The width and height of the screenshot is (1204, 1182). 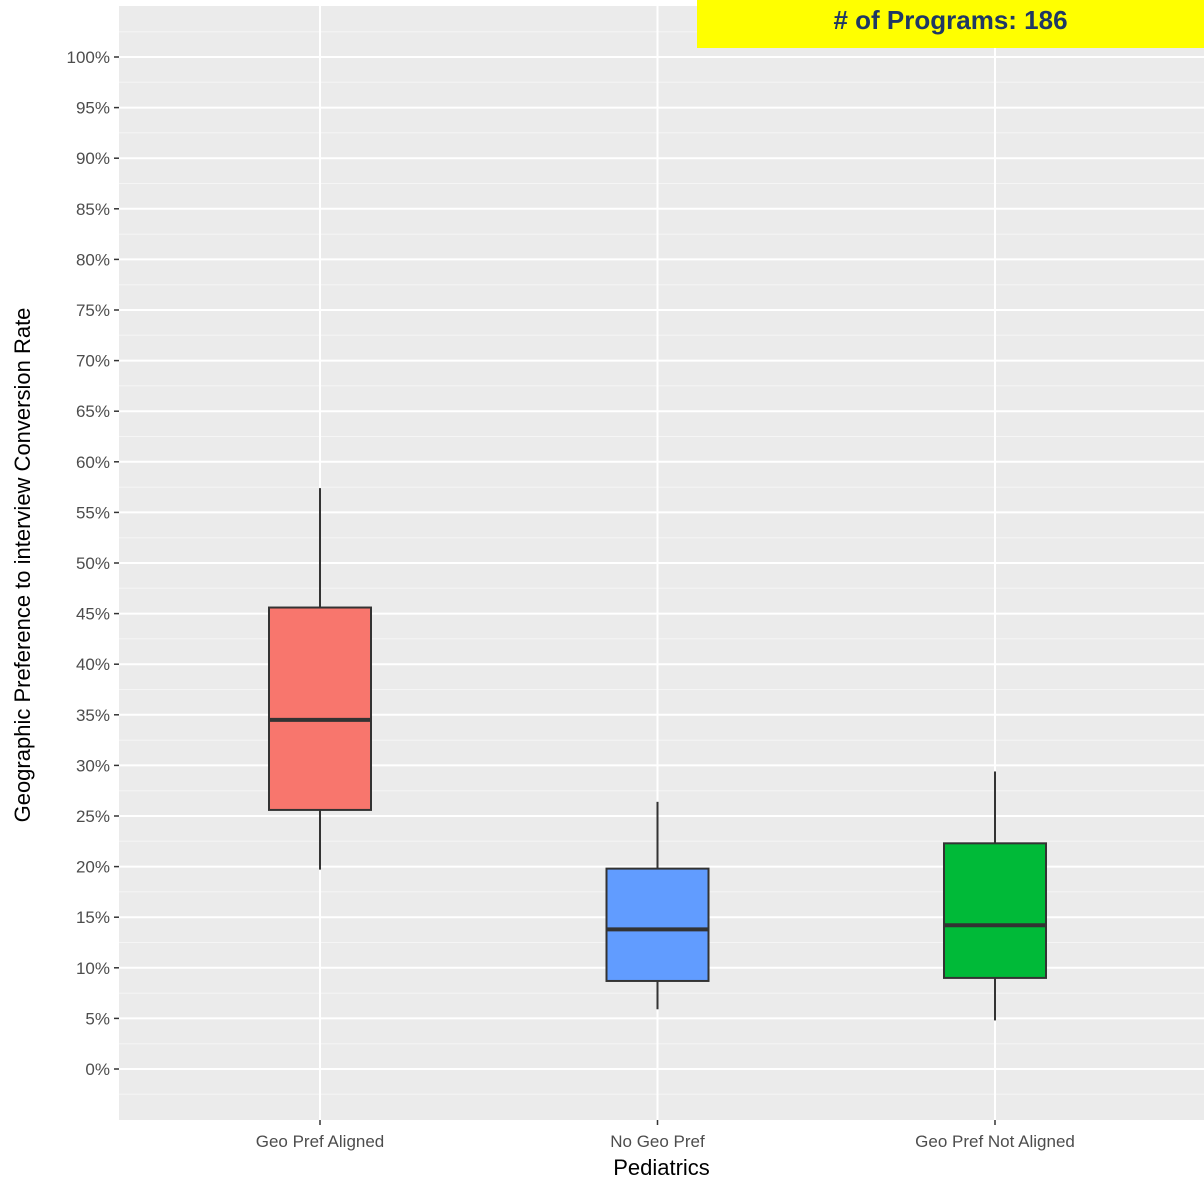 I want to click on y-tick-label: 60%, so click(x=93, y=462).